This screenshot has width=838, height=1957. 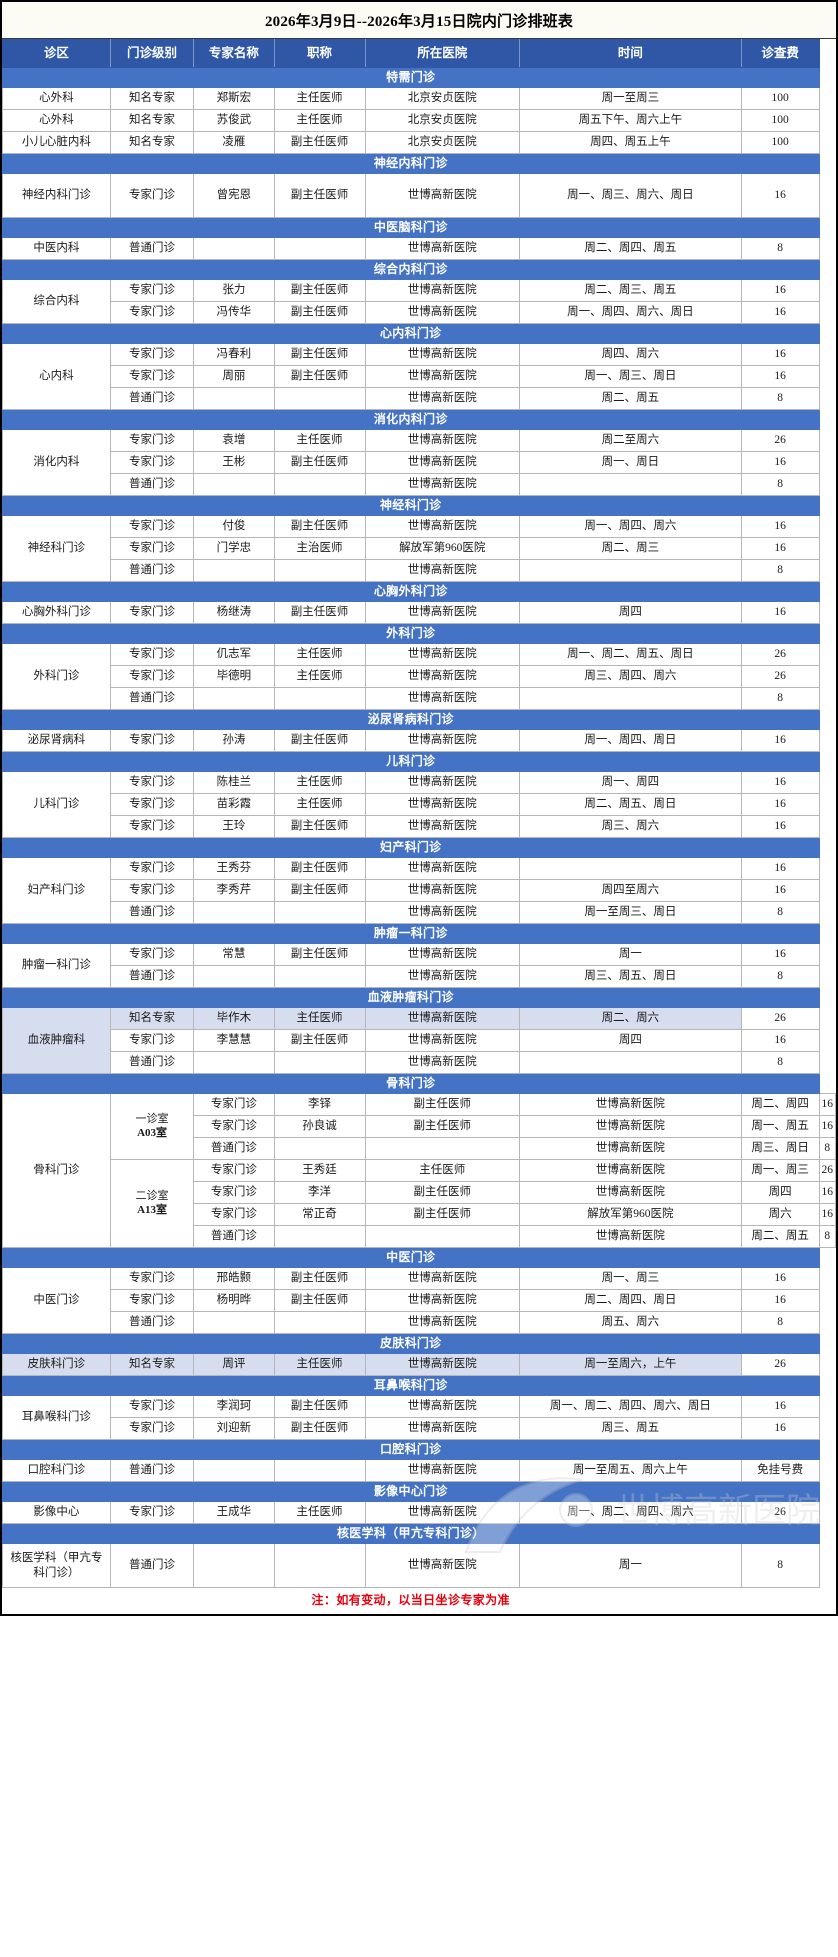 I want to click on room-line-1: 二诊室, so click(x=152, y=1196).